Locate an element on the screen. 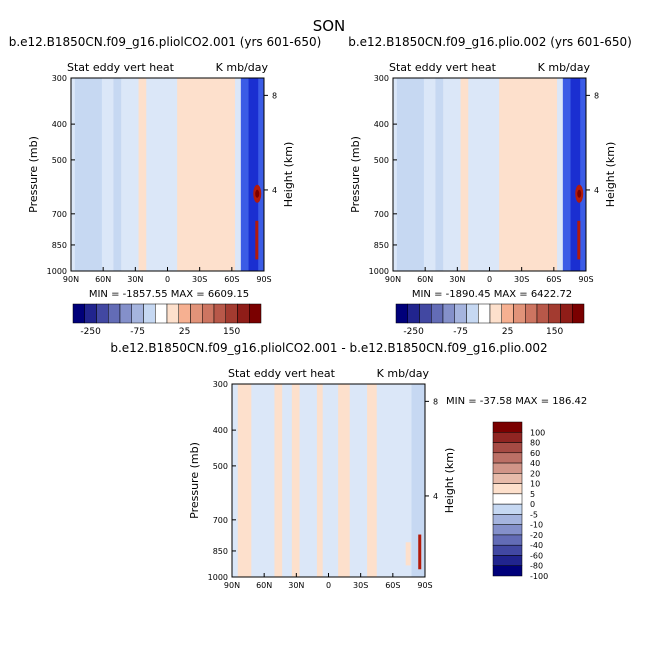 The image size is (659, 659). panel-variable: Stat eddy vert heat is located at coordinates (282, 373).